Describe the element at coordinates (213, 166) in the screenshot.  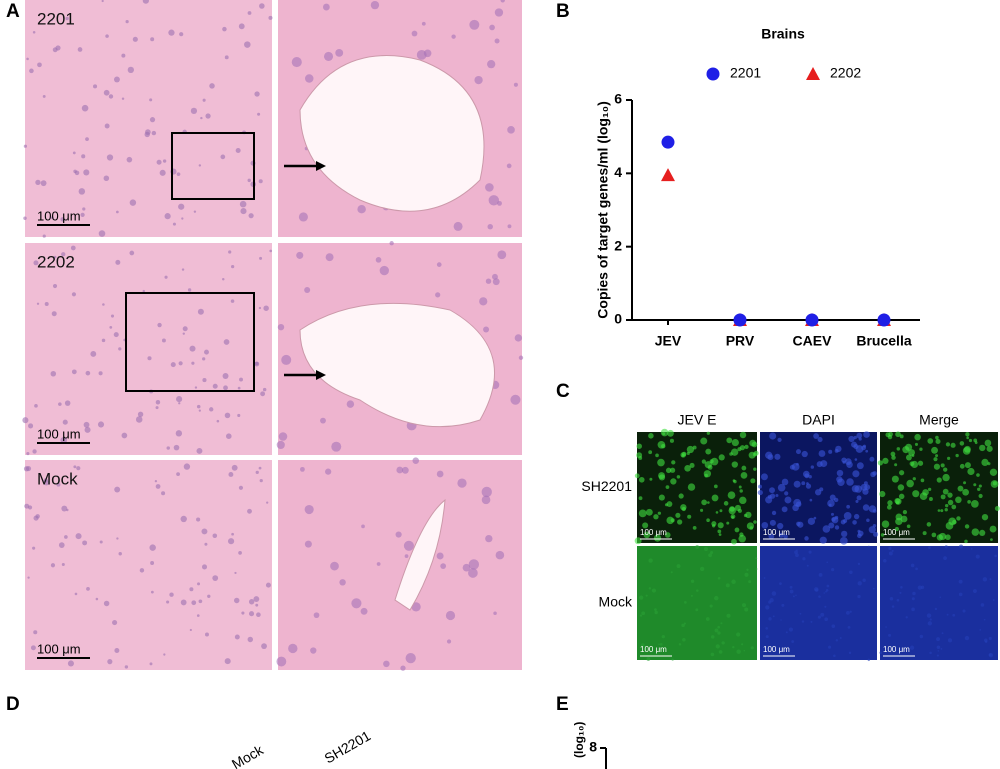
I see `inset-box` at that location.